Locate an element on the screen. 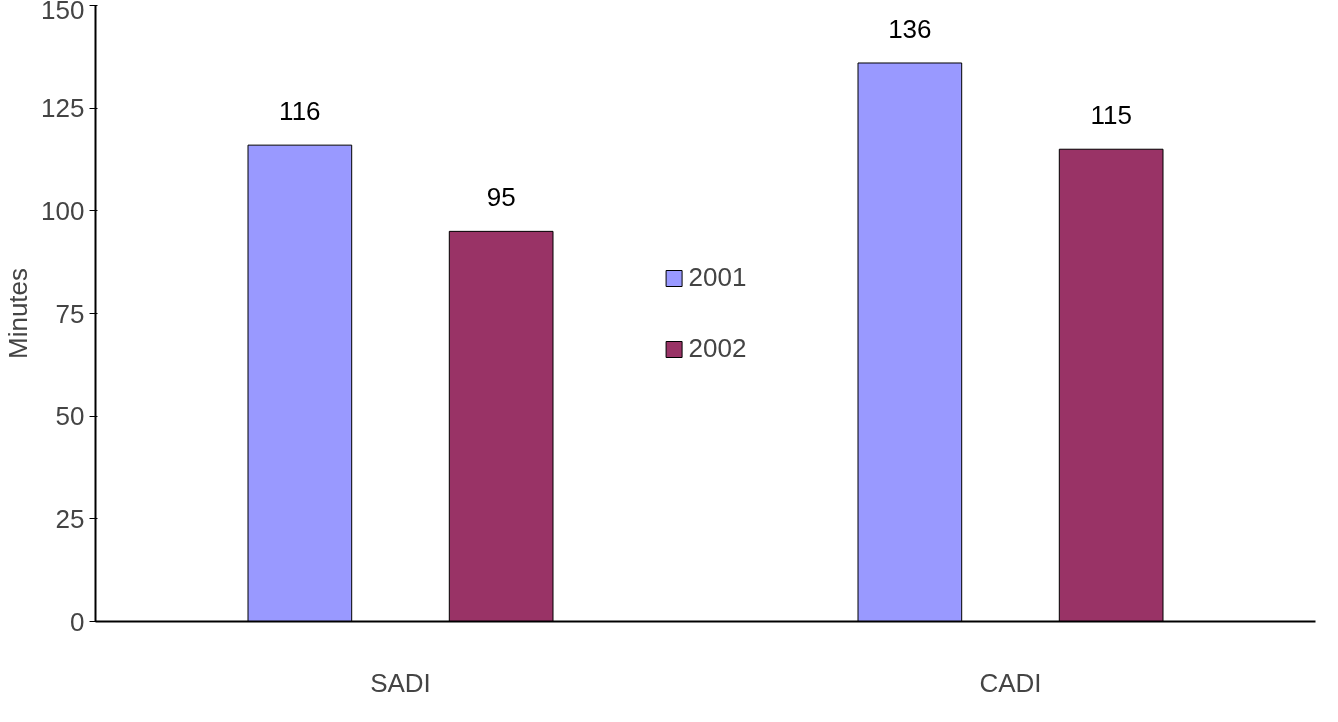 The width and height of the screenshot is (1338, 722). y-tick-label: 0 is located at coordinates (77, 621).